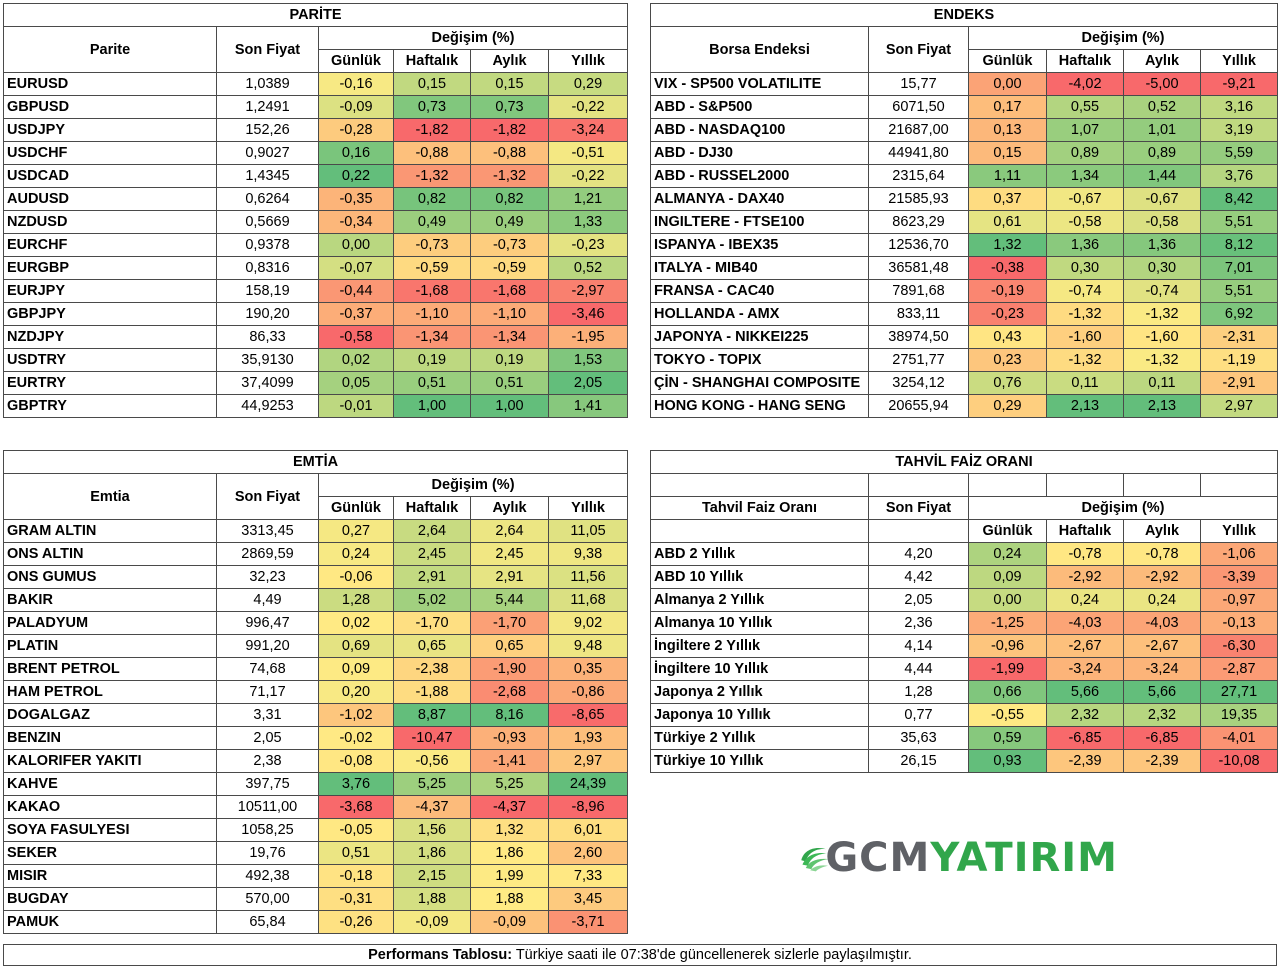 The height and width of the screenshot is (966, 1280). I want to click on table-row: HOLLANDA - AMX 833,11 -0,23 -1,32 -1,32 6,92, so click(964, 314).